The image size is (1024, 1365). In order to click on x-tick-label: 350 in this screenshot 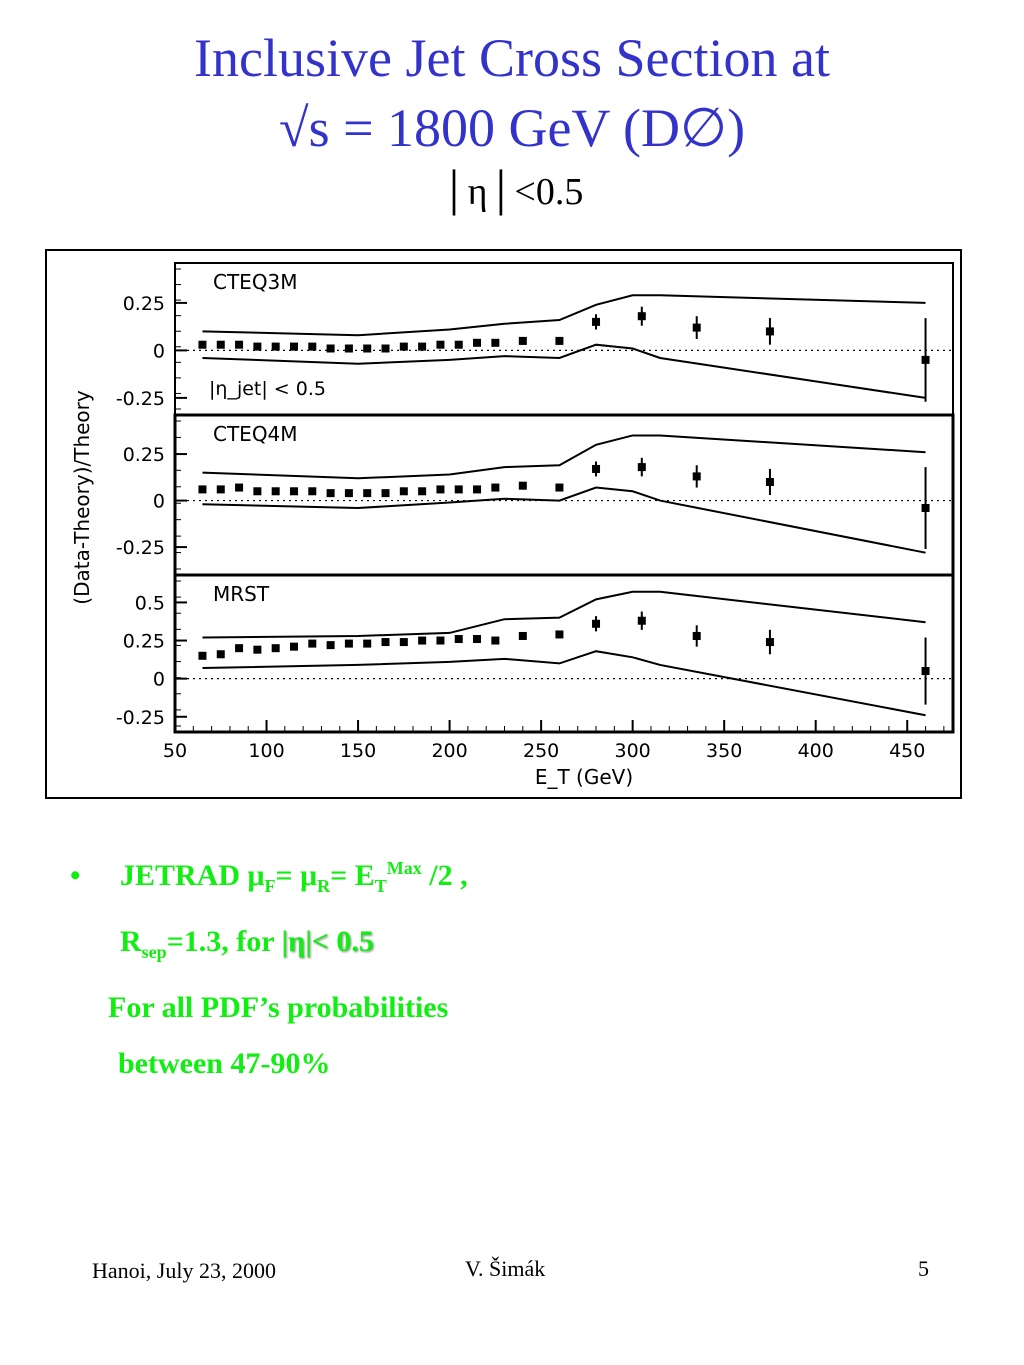, I will do `click(724, 751)`.